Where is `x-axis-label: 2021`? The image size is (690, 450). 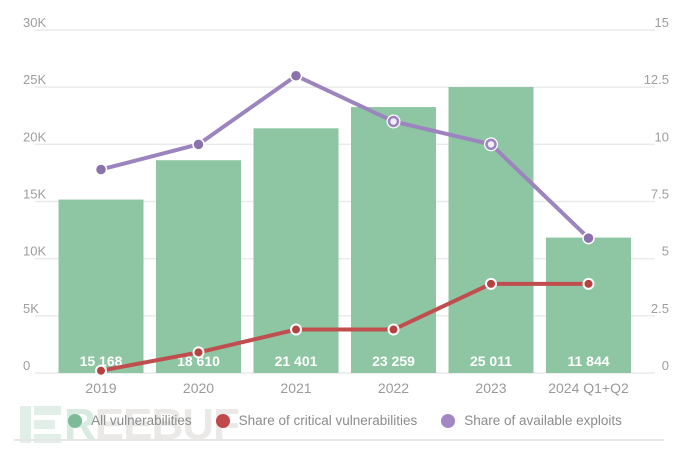
x-axis-label: 2021 is located at coordinates (295, 388).